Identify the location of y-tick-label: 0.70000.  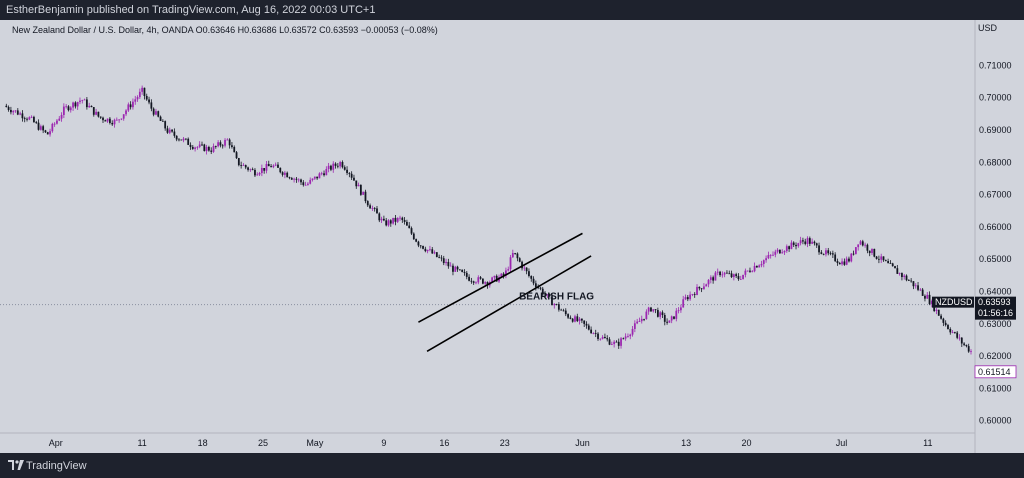
(995, 98).